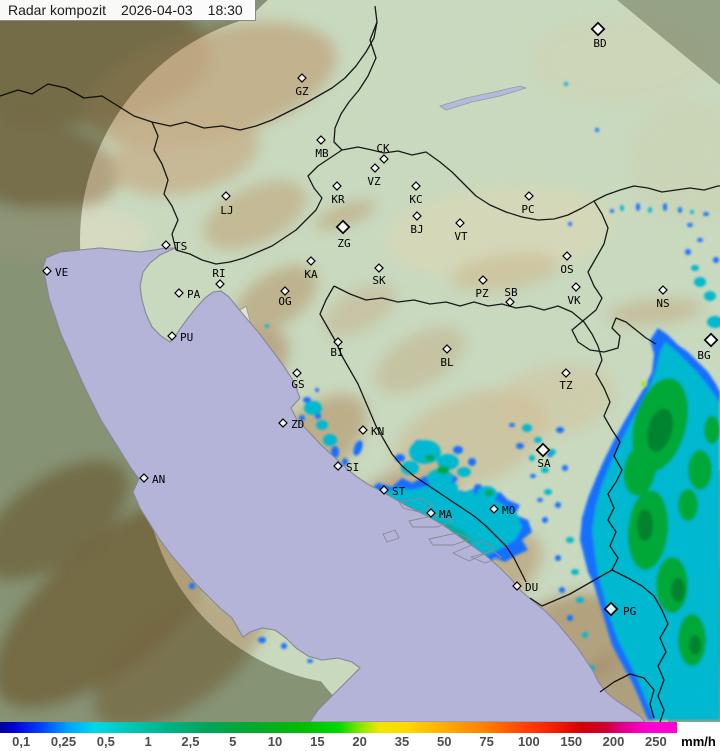  I want to click on city-label-AN: AN, so click(158, 479).